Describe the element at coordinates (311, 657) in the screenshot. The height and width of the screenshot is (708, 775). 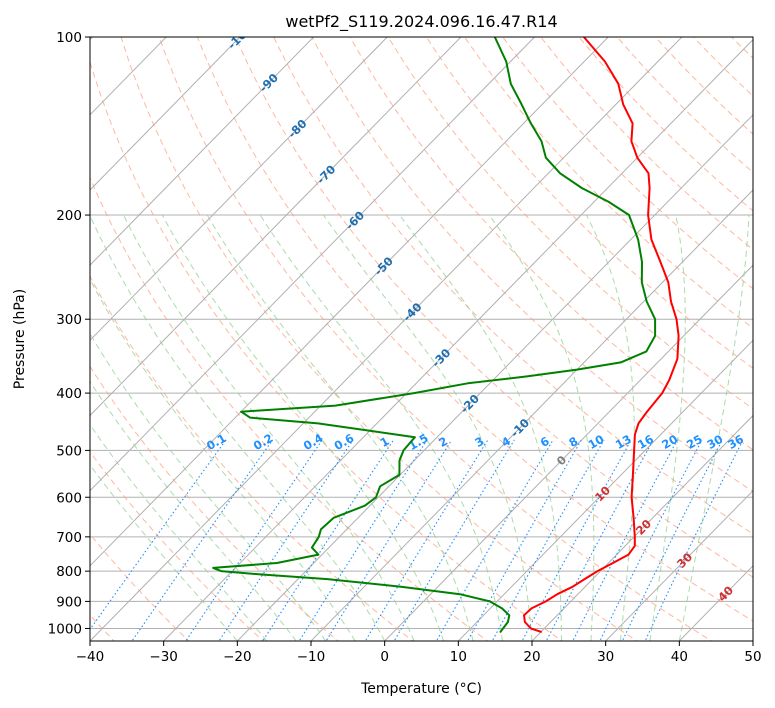
I see `x-tick-label: −10` at that location.